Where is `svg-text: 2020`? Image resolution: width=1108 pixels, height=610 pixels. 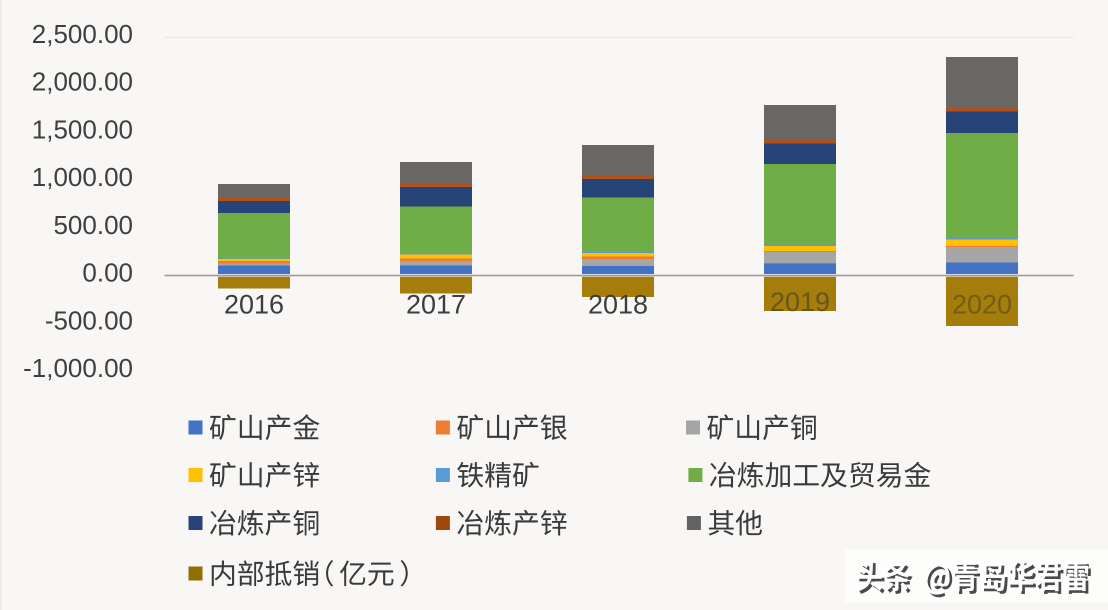
svg-text: 2020 is located at coordinates (982, 305).